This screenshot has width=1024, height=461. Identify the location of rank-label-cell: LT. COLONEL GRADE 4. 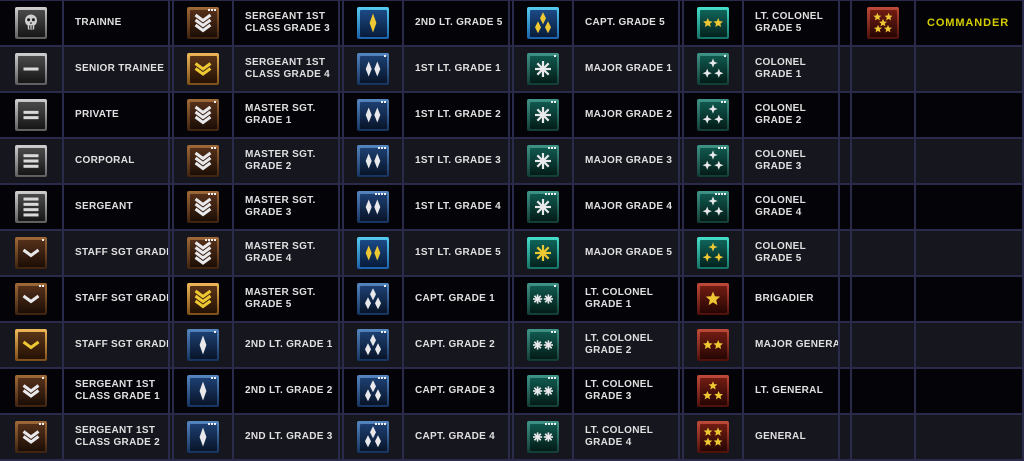
(627, 438).